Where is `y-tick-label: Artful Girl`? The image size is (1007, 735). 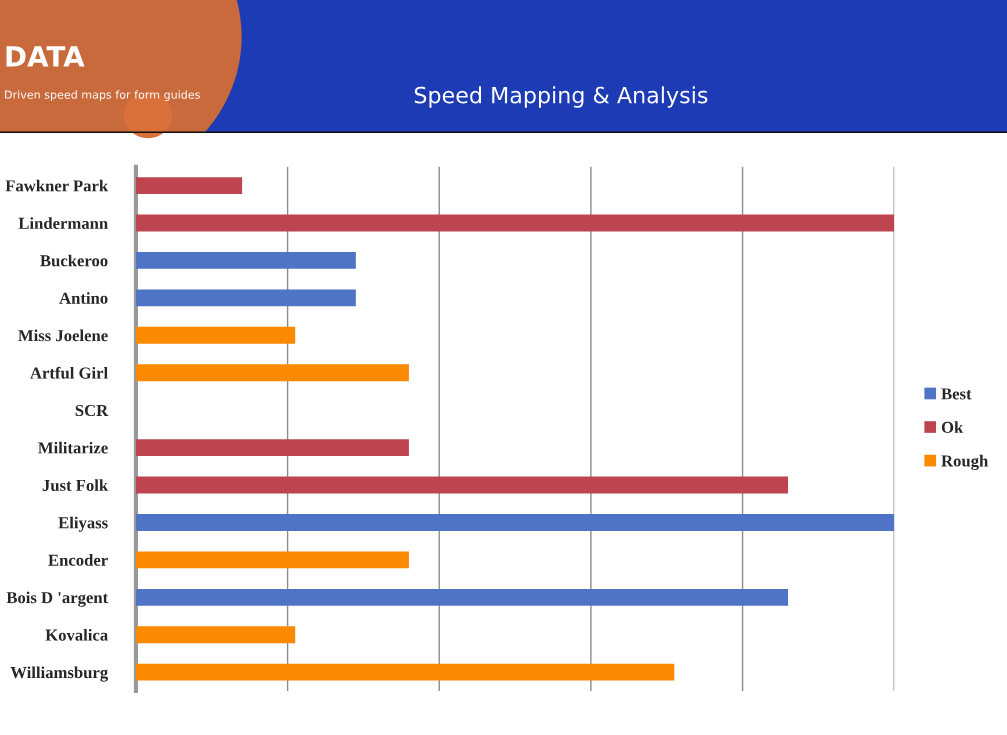
y-tick-label: Artful Girl is located at coordinates (69, 372).